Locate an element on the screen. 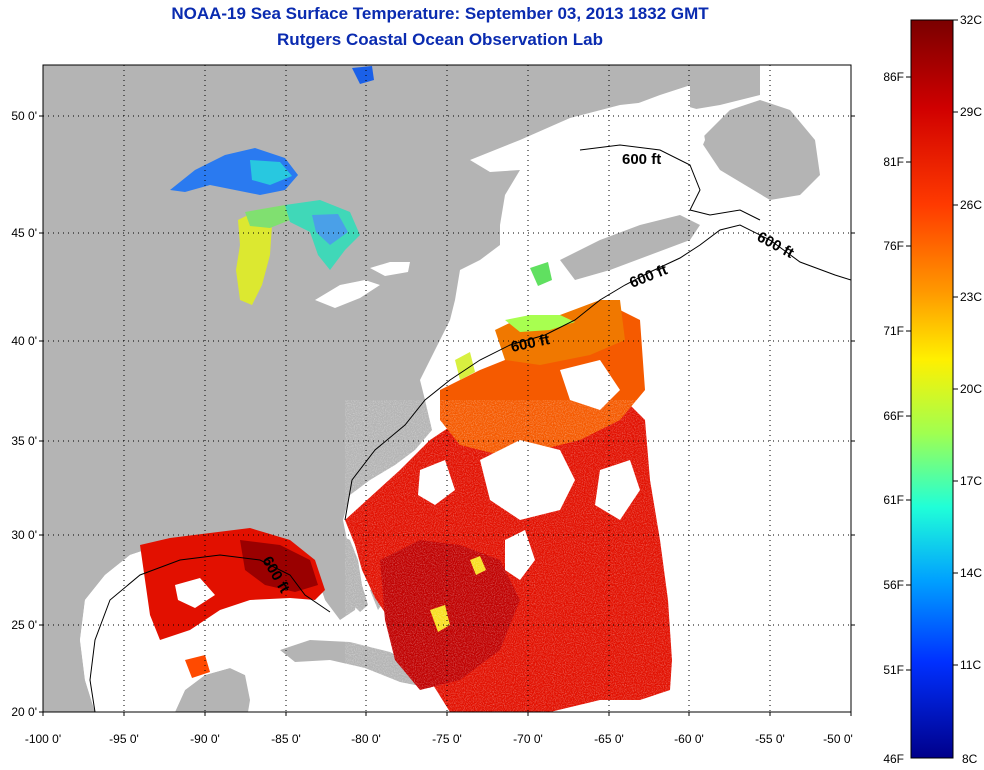 The width and height of the screenshot is (984, 770). colorbar-f-label: 46F is located at coordinates (893, 759).